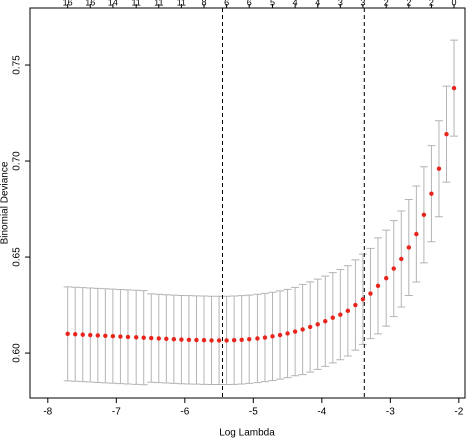 This screenshot has height=443, width=474. Describe the element at coordinates (203, 3) in the screenshot. I see `top-tick-label: 8` at that location.